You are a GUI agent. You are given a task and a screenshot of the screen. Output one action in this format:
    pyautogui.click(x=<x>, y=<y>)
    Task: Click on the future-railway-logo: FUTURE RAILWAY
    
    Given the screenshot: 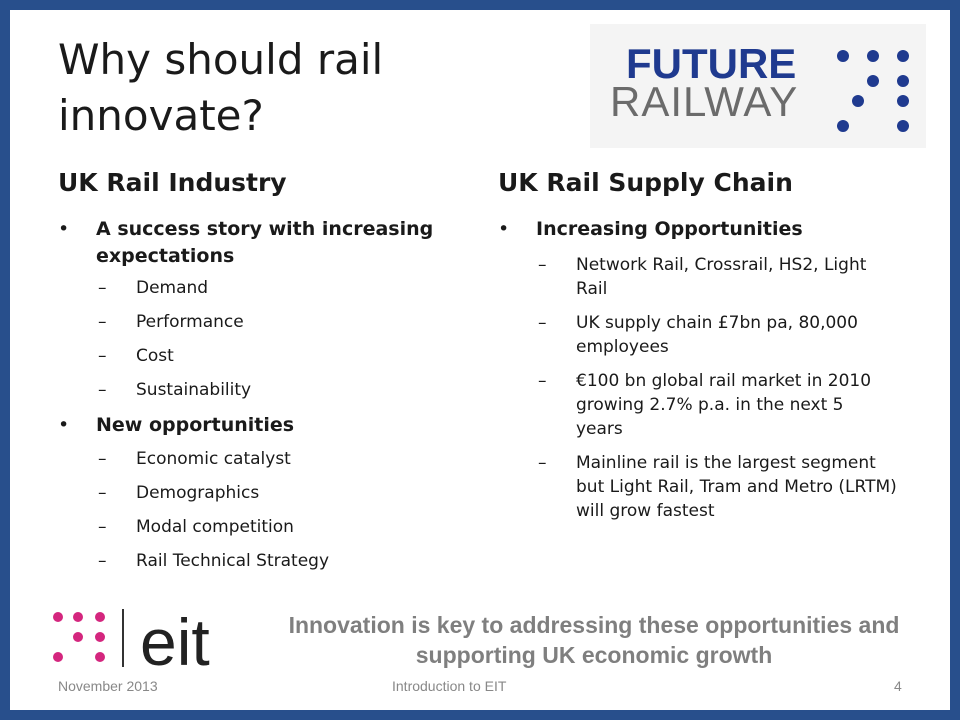 What is the action you would take?
    pyautogui.click(x=758, y=86)
    